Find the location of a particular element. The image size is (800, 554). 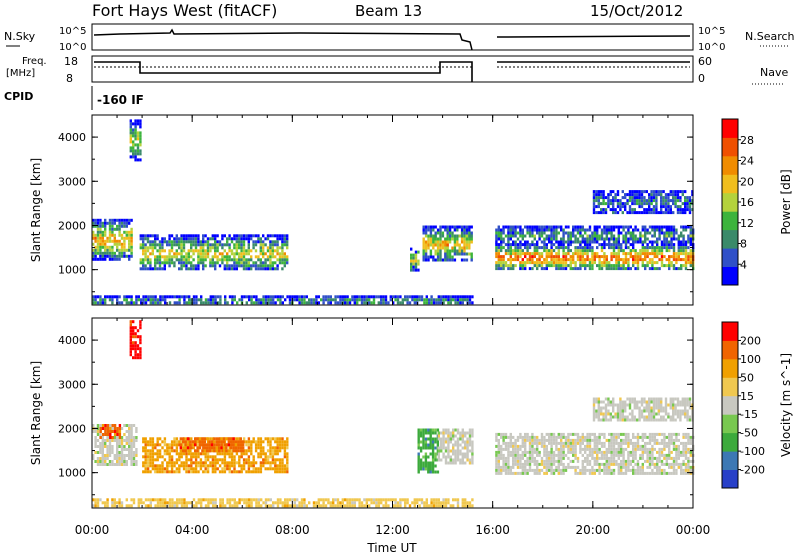

nsearch-tick-low: 10^0 is located at coordinates (711, 47).